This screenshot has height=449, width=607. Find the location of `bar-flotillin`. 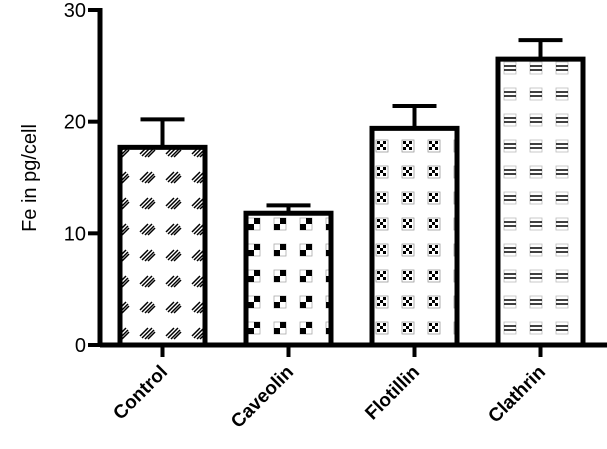

bar-flotillin is located at coordinates (414, 236).